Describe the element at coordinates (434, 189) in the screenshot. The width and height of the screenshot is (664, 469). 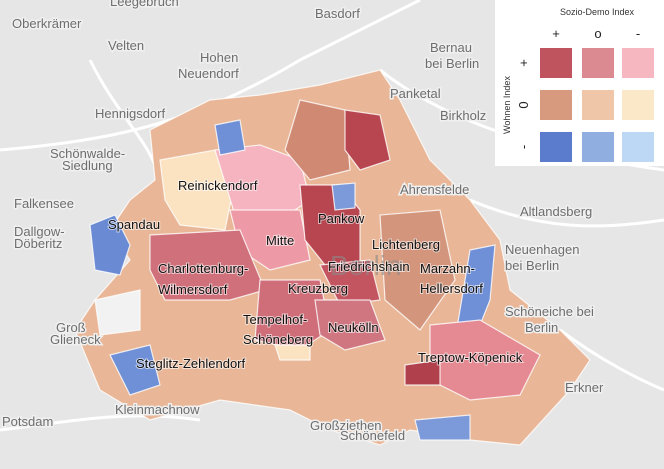
I see `place-label: Ahrensfelde` at that location.